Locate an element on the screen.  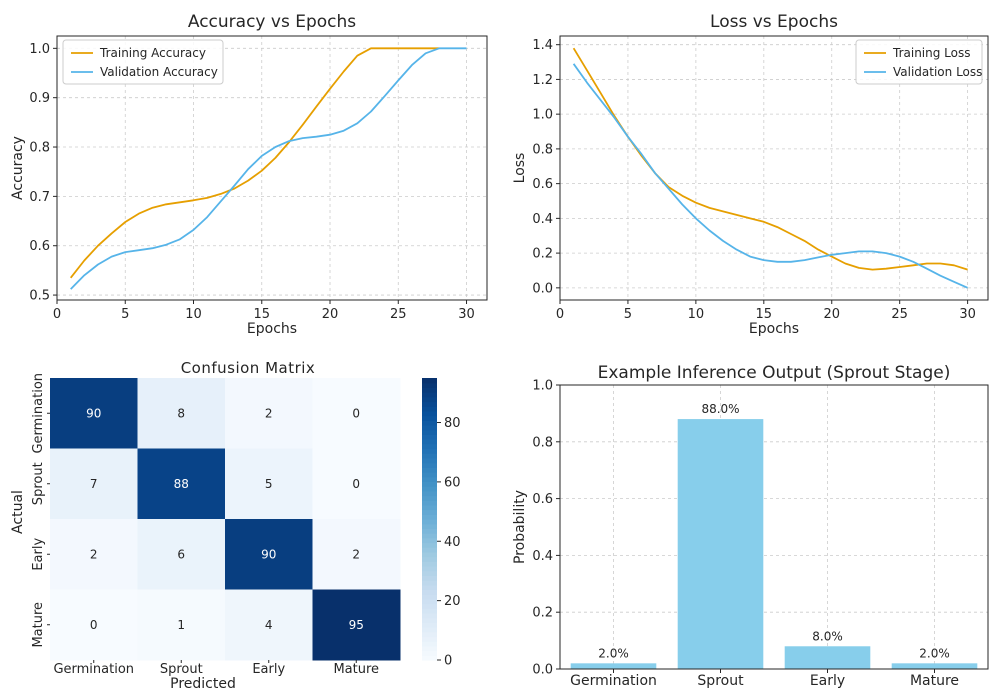
series-line-validation-loss is located at coordinates (770, 176).